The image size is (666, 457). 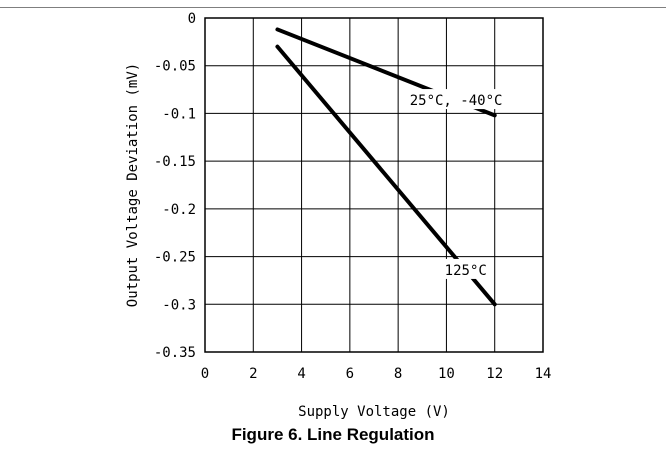 I want to click on x-tick-label: 12, so click(x=494, y=374).